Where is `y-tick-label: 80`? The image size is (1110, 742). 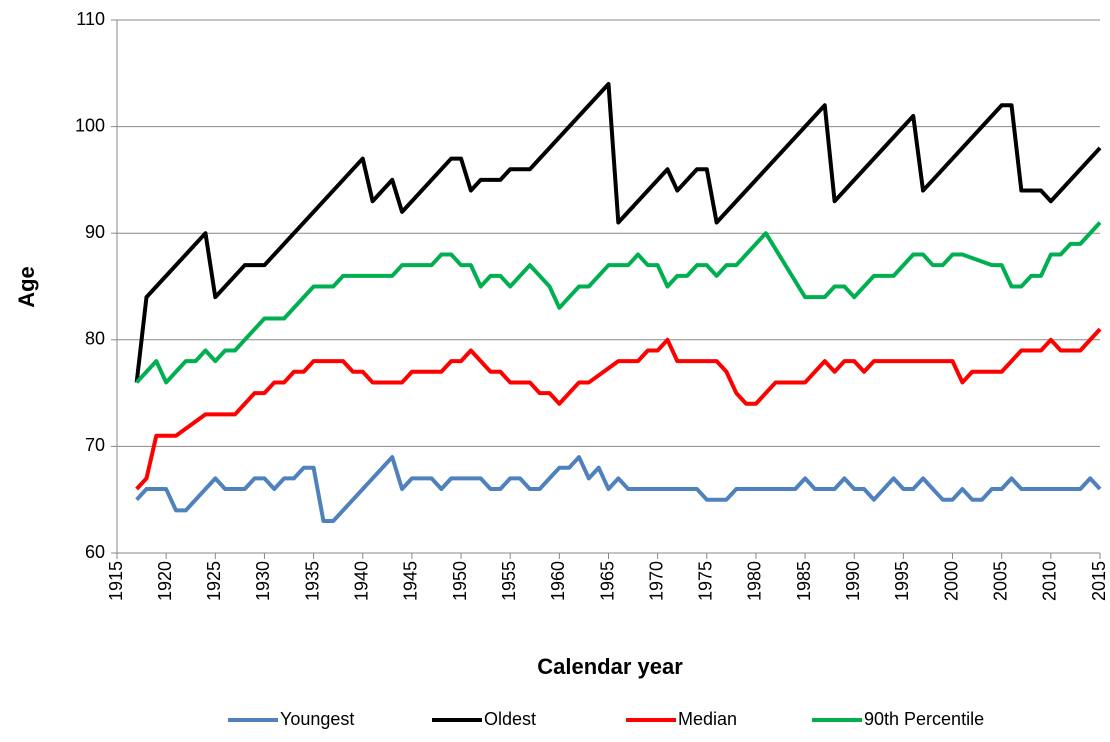
y-tick-label: 80 is located at coordinates (95, 339).